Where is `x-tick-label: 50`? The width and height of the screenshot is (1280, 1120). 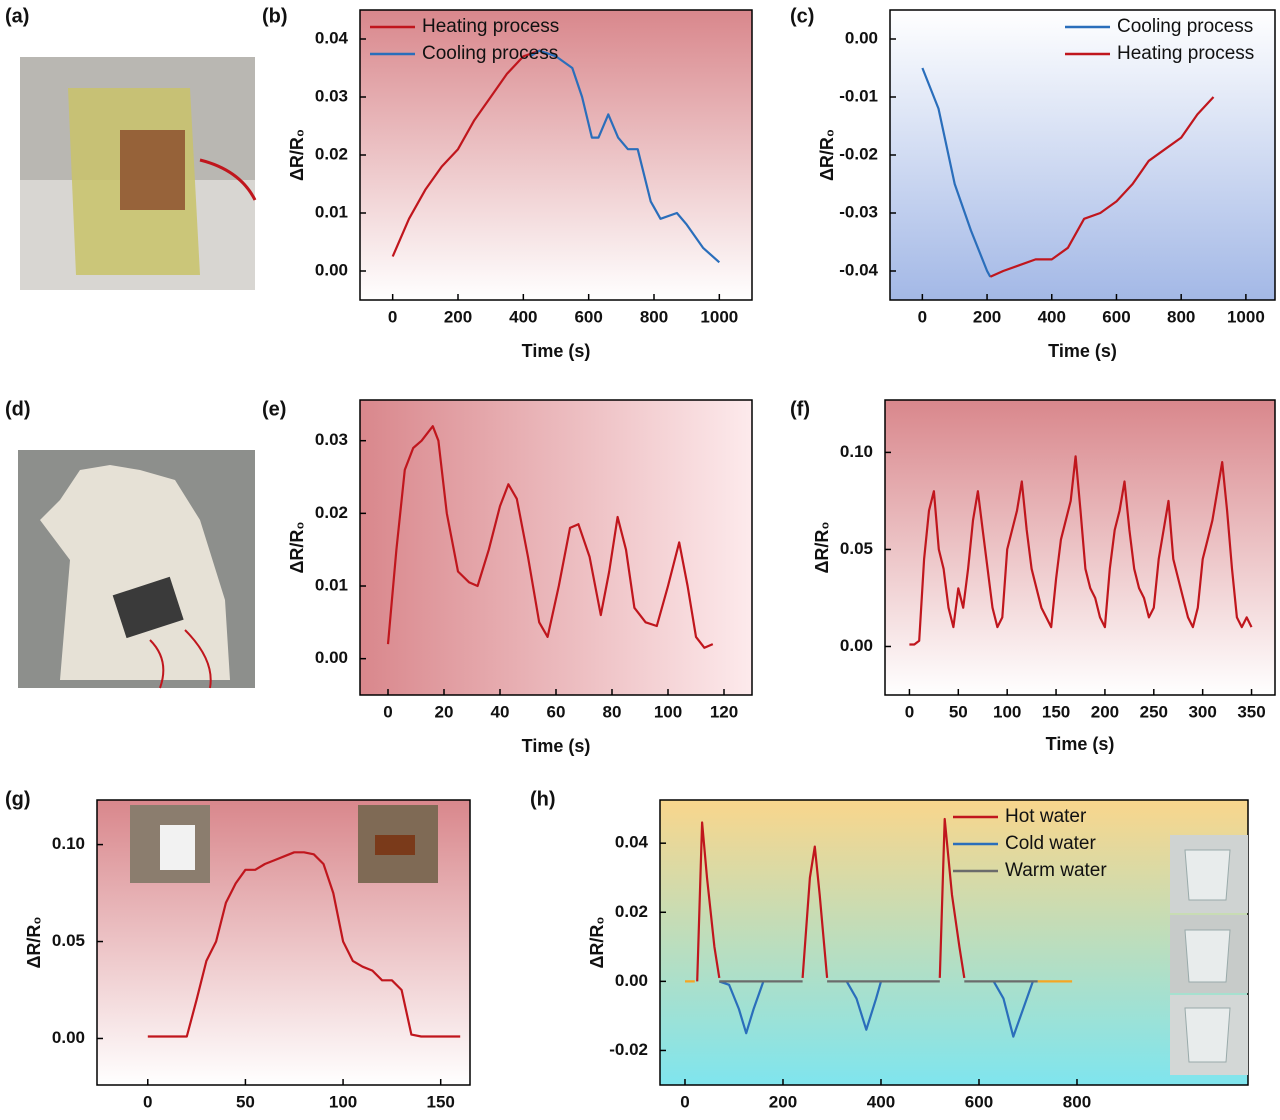
x-tick-label: 50 is located at coordinates (245, 1101).